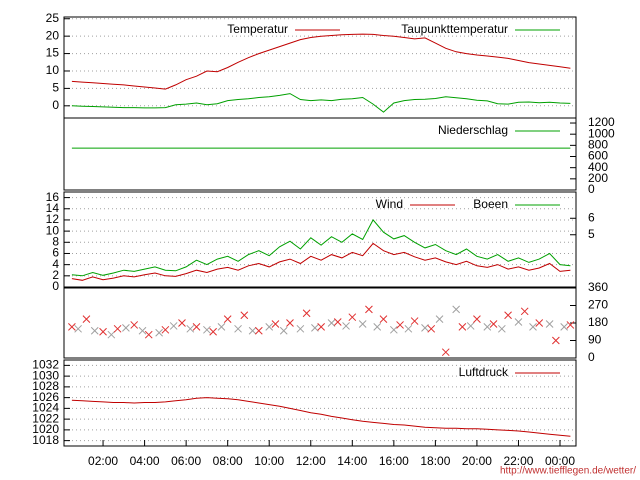 This screenshot has height=480, width=640. What do you see at coordinates (598, 305) in the screenshot?
I see `y2-tick-label: 270` at bounding box center [598, 305].